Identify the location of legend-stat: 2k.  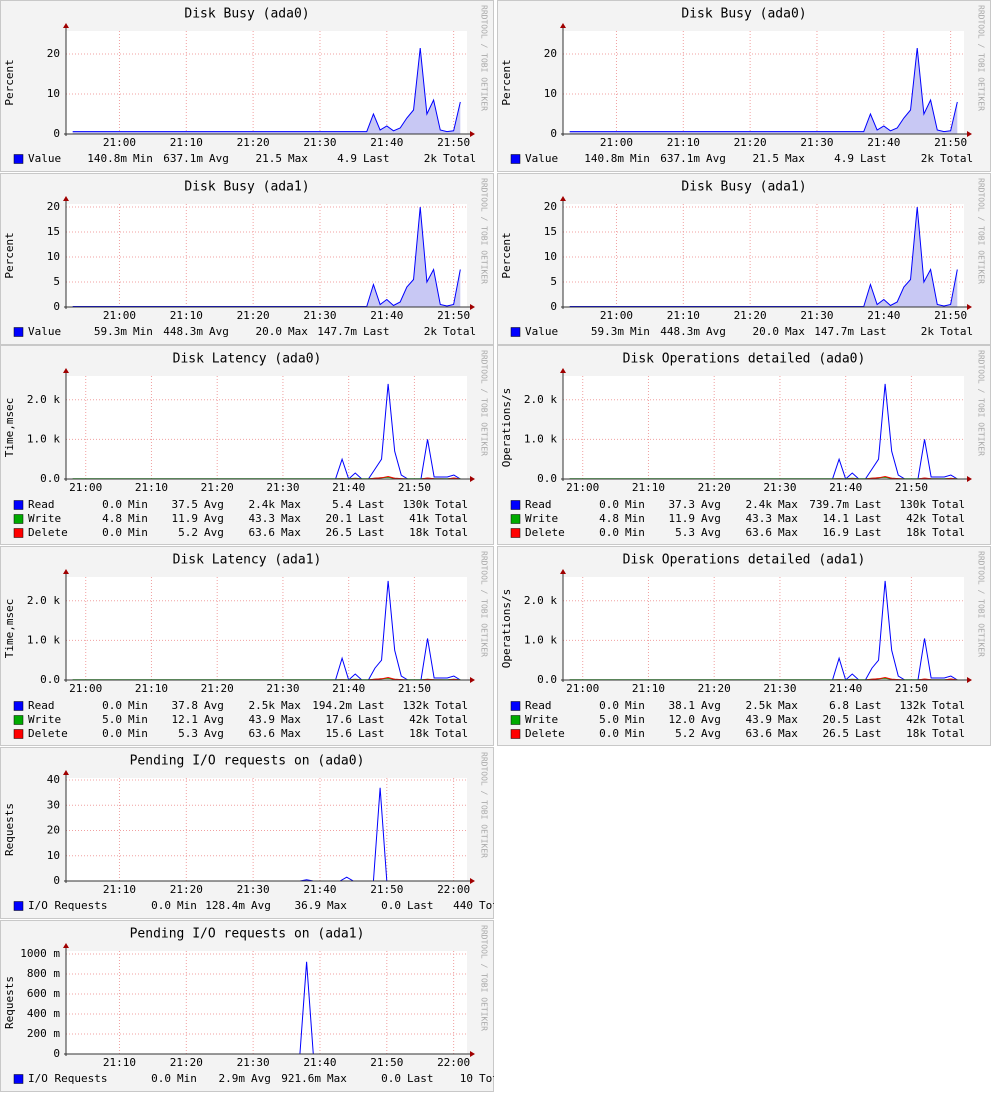
(431, 331).